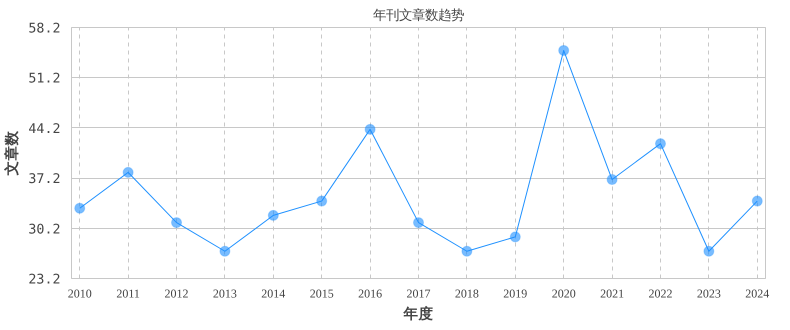 This screenshot has width=790, height=330. What do you see at coordinates (224, 293) in the screenshot?
I see `x-tick-label: 2013` at bounding box center [224, 293].